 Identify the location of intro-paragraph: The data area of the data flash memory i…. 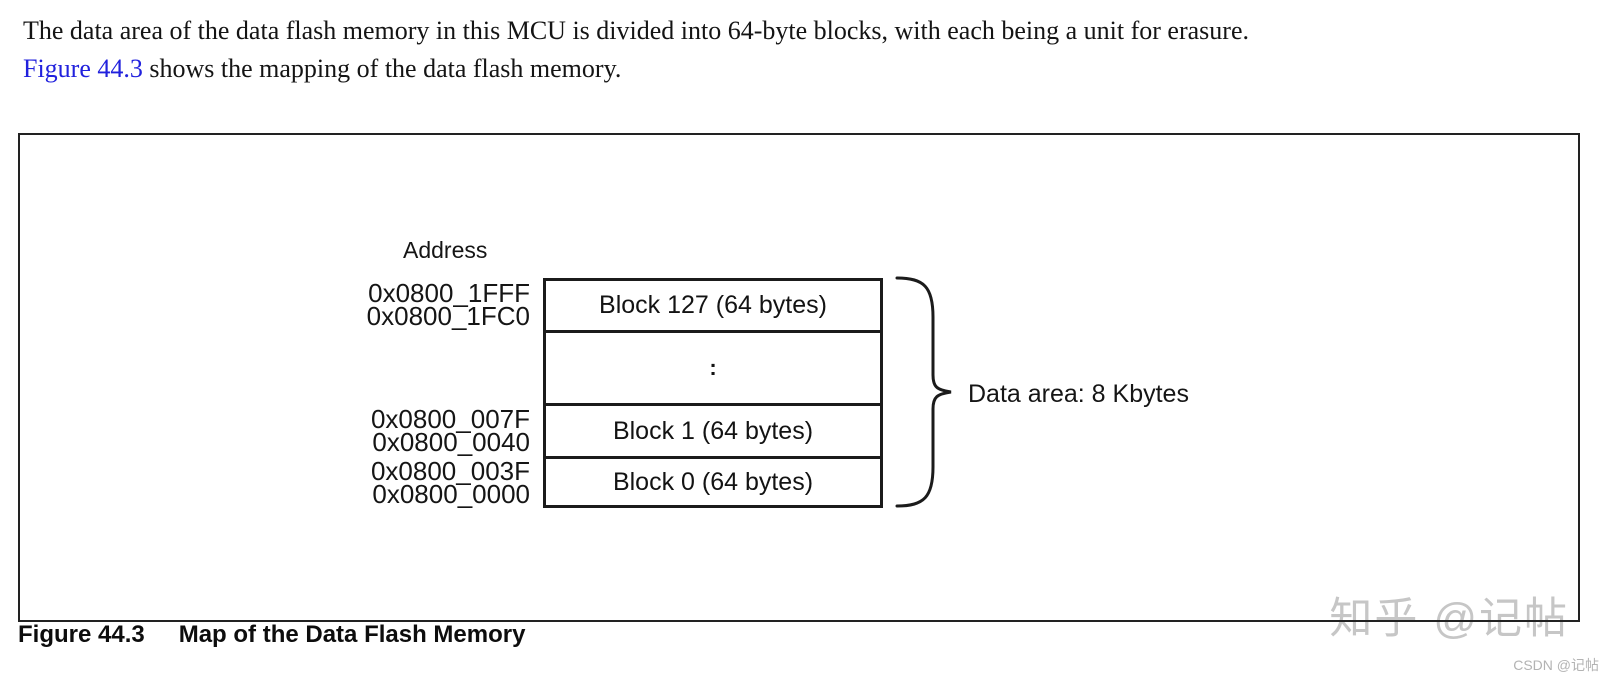
(783, 50).